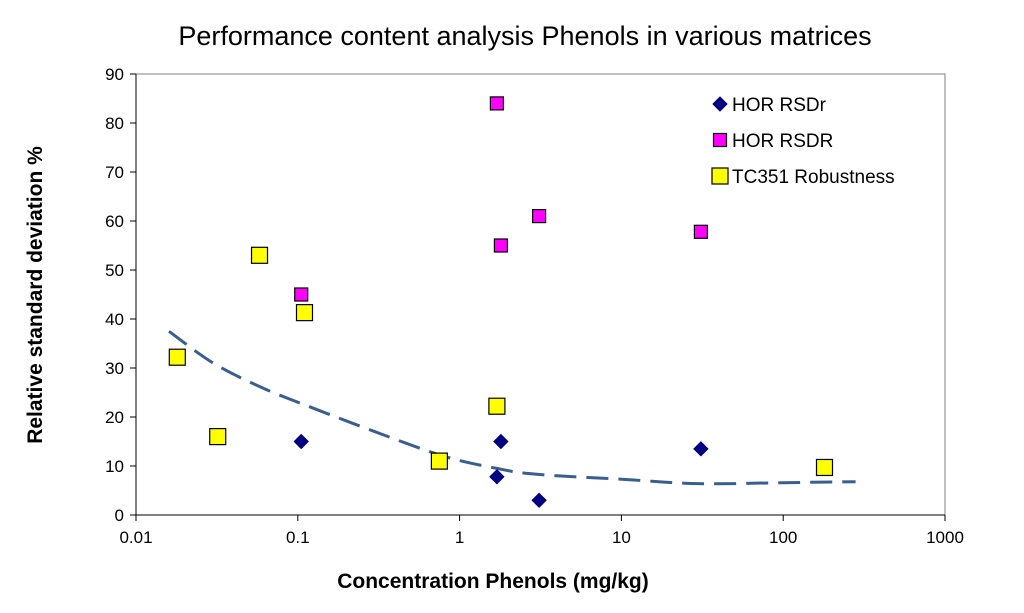  I want to click on y-axis-title: Relative standard deviation %, so click(35, 295).